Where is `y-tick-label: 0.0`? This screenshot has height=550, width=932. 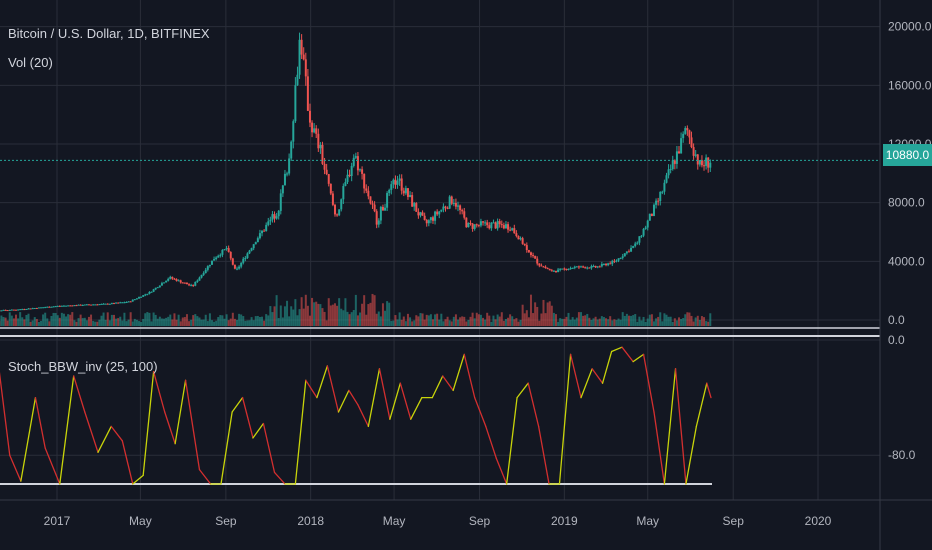 y-tick-label: 0.0 is located at coordinates (896, 320).